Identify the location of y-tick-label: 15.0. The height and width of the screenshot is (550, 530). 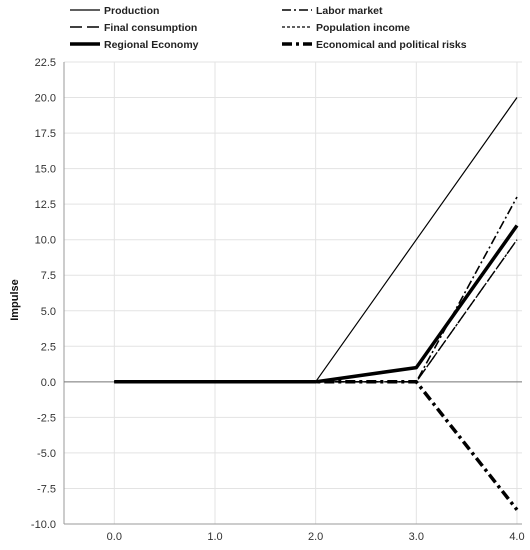
(45, 170).